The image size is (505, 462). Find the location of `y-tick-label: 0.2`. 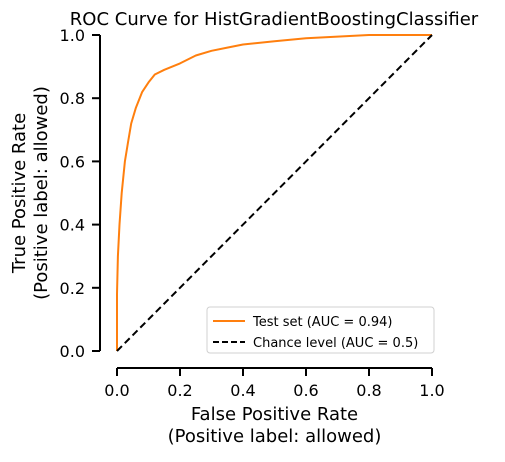

y-tick-label: 0.2 is located at coordinates (72, 288).